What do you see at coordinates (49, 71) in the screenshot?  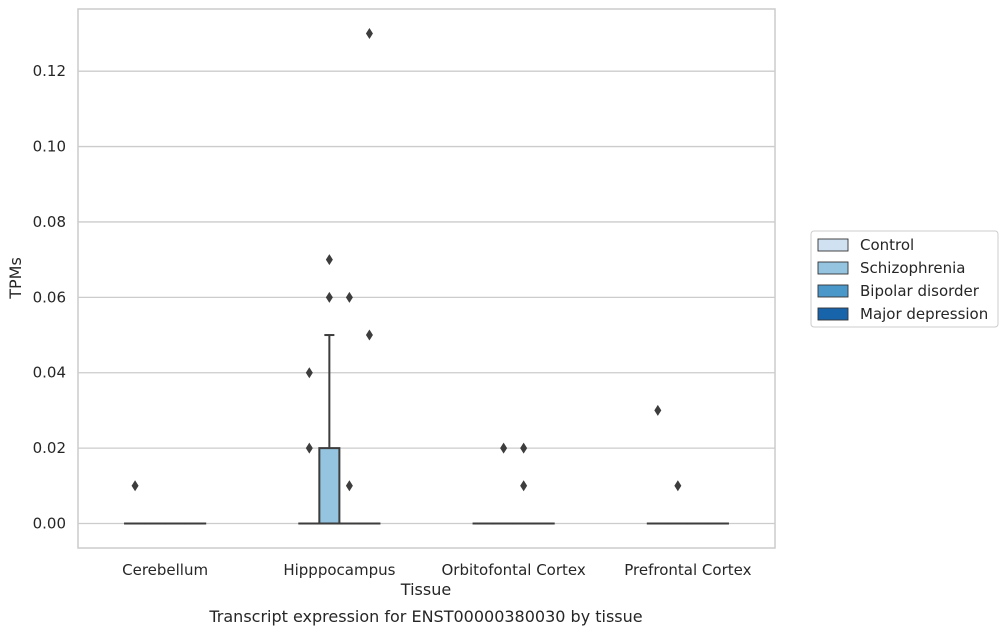 I see `y-tick-label: 0.12` at bounding box center [49, 71].